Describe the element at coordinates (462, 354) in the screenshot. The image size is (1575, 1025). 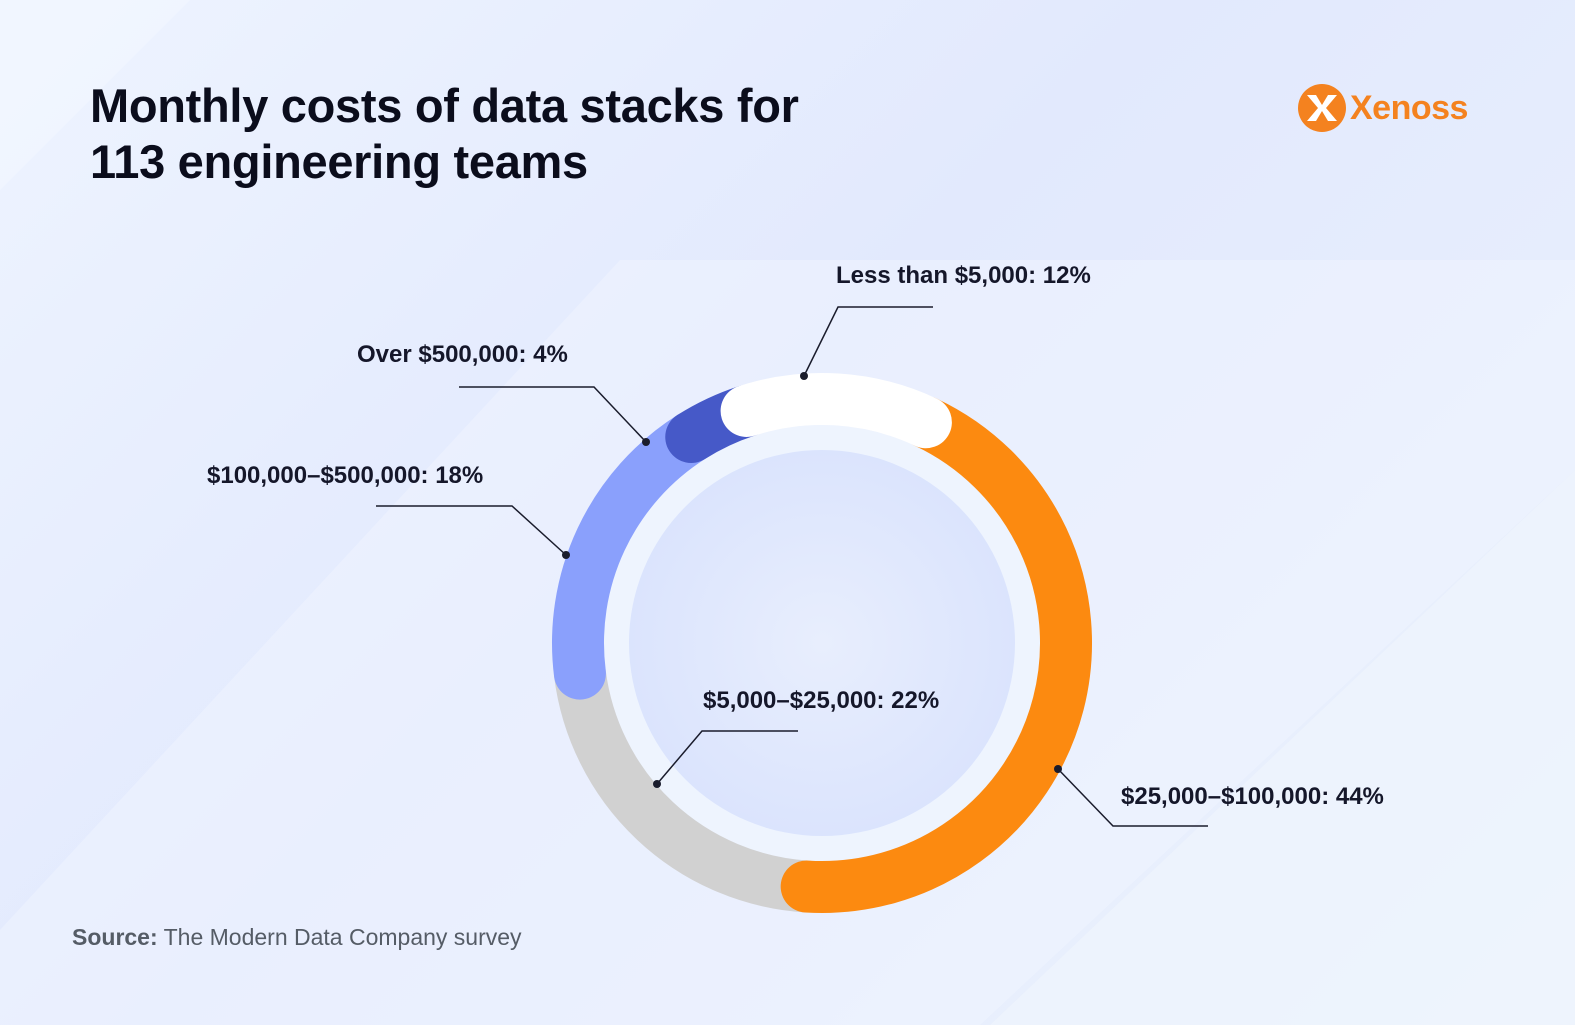
I see `slice-label-over-500k: Over $500,000: 4%` at that location.